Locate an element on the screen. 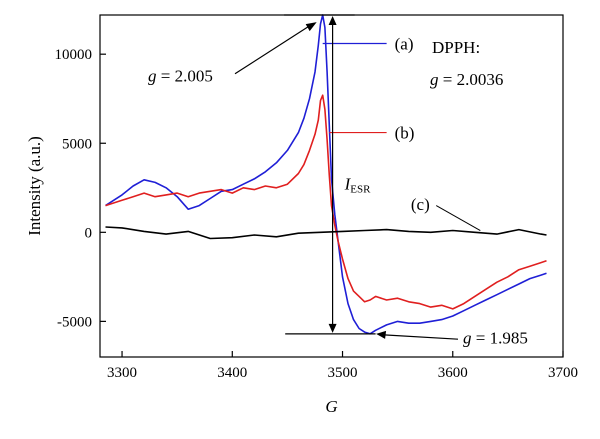 The height and width of the screenshot is (439, 600). x-tick-label: 3500 is located at coordinates (343, 373).